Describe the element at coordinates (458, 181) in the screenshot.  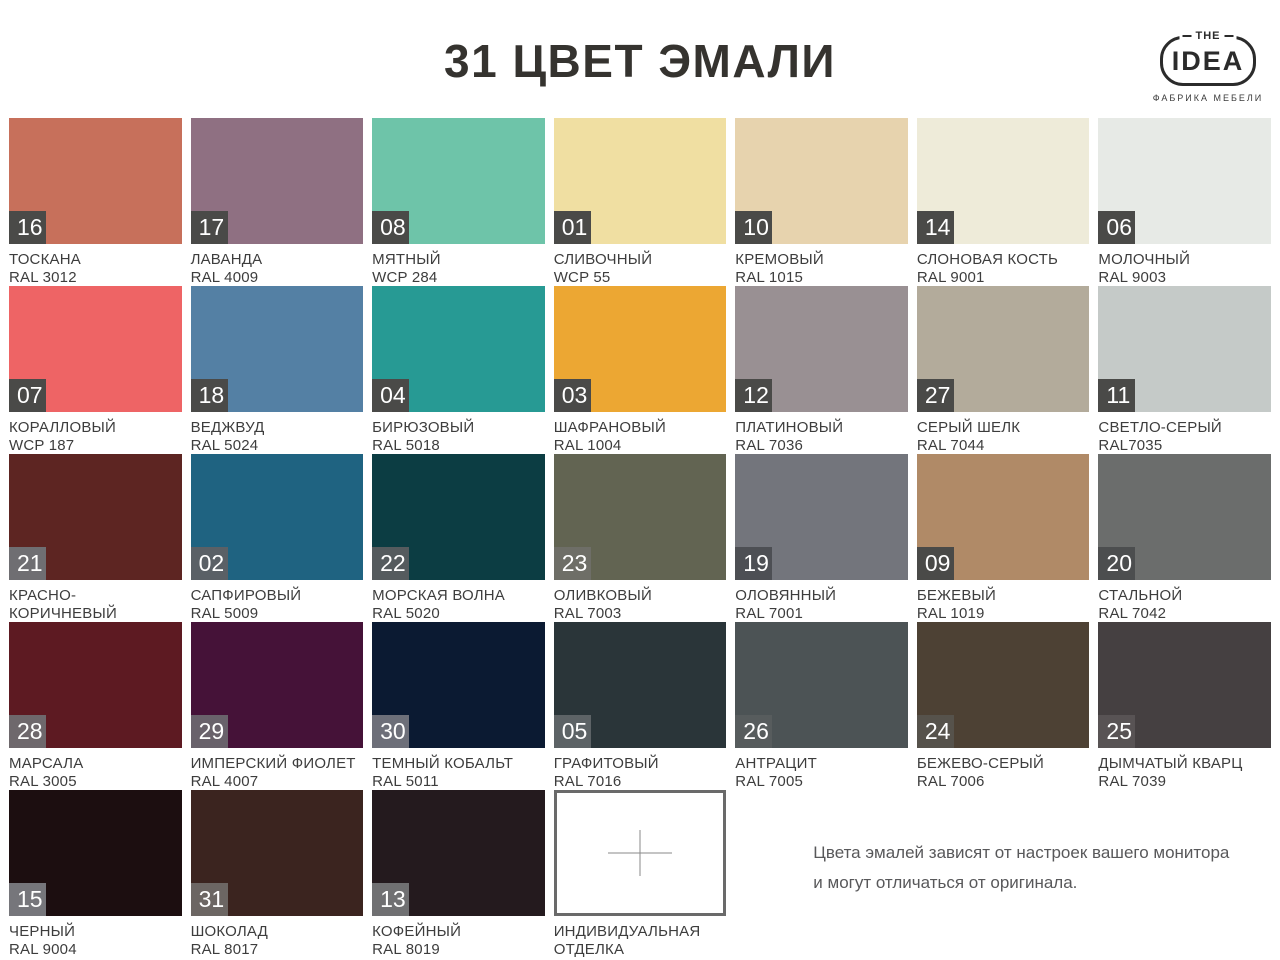
I see `color-swatch: 08` at that location.